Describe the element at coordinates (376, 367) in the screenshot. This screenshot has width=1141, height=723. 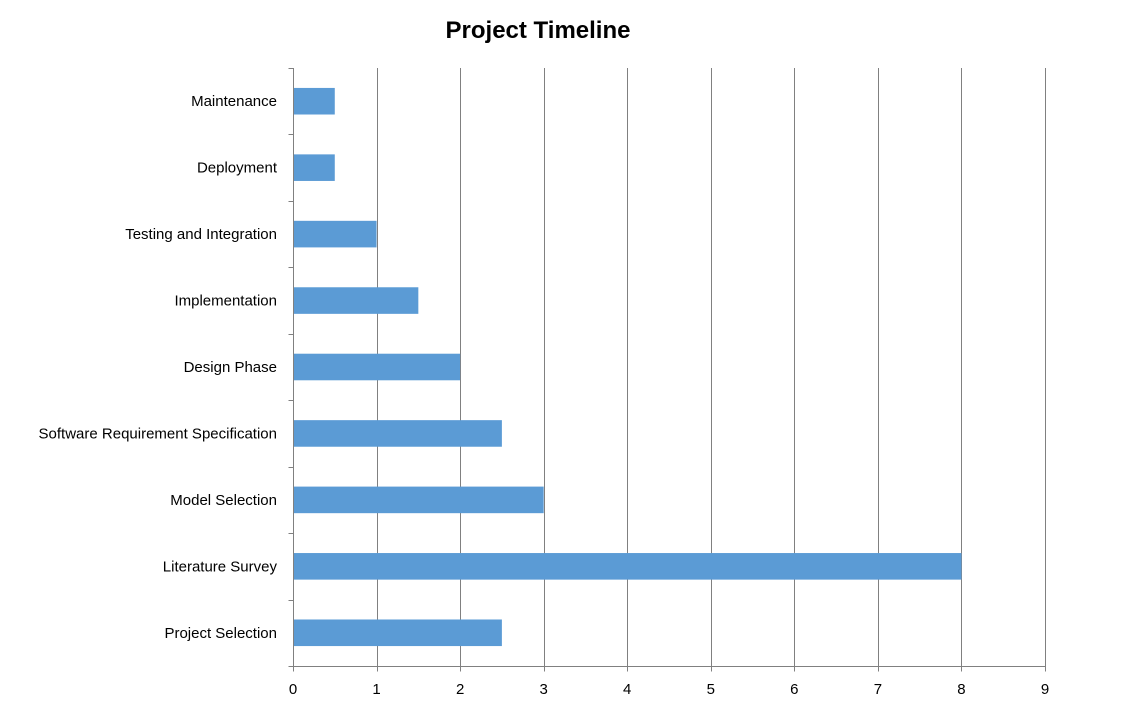
I see `bar-design-phase` at that location.